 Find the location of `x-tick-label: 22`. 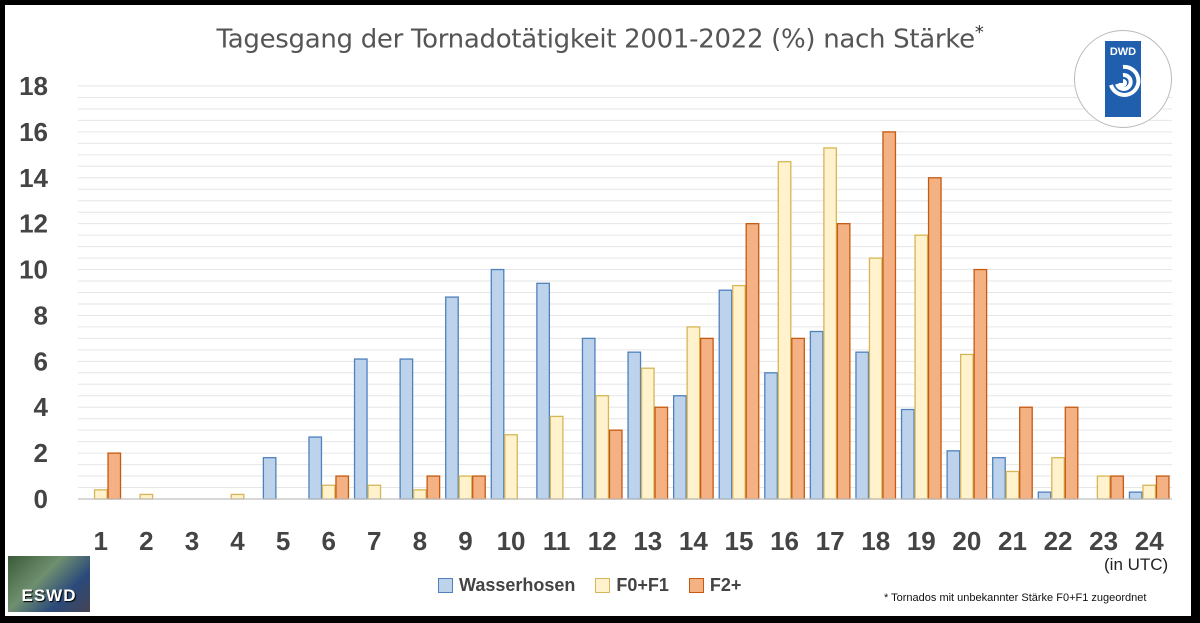

x-tick-label: 22 is located at coordinates (1058, 541).